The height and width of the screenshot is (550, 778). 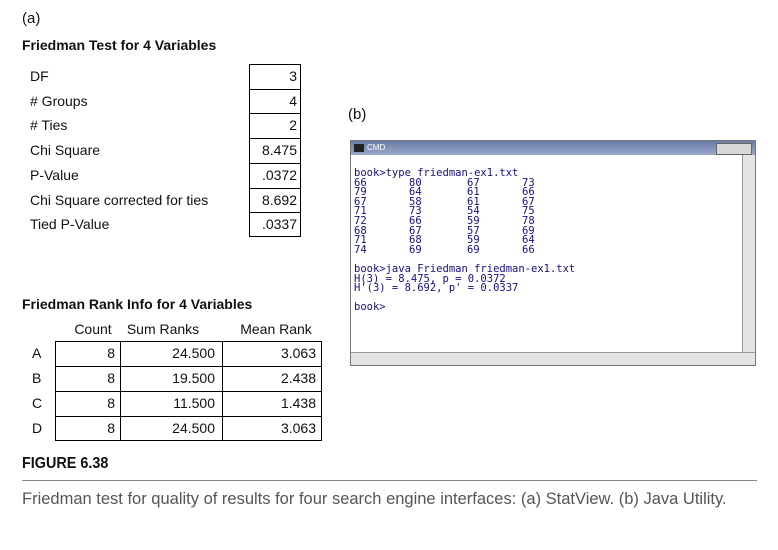 I want to click on stats-box, so click(x=275, y=150).